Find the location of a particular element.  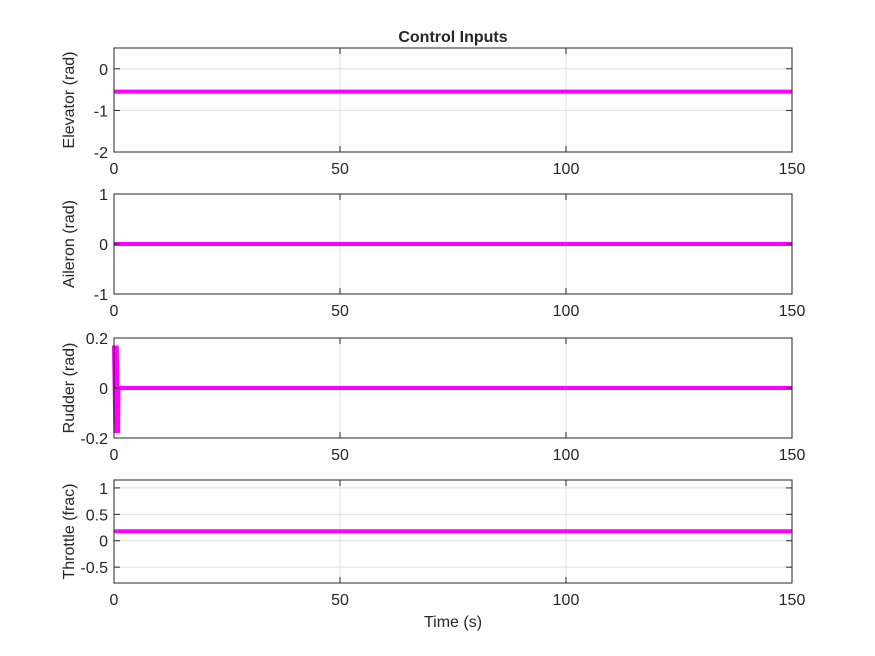

plot-area is located at coordinates (453, 100).